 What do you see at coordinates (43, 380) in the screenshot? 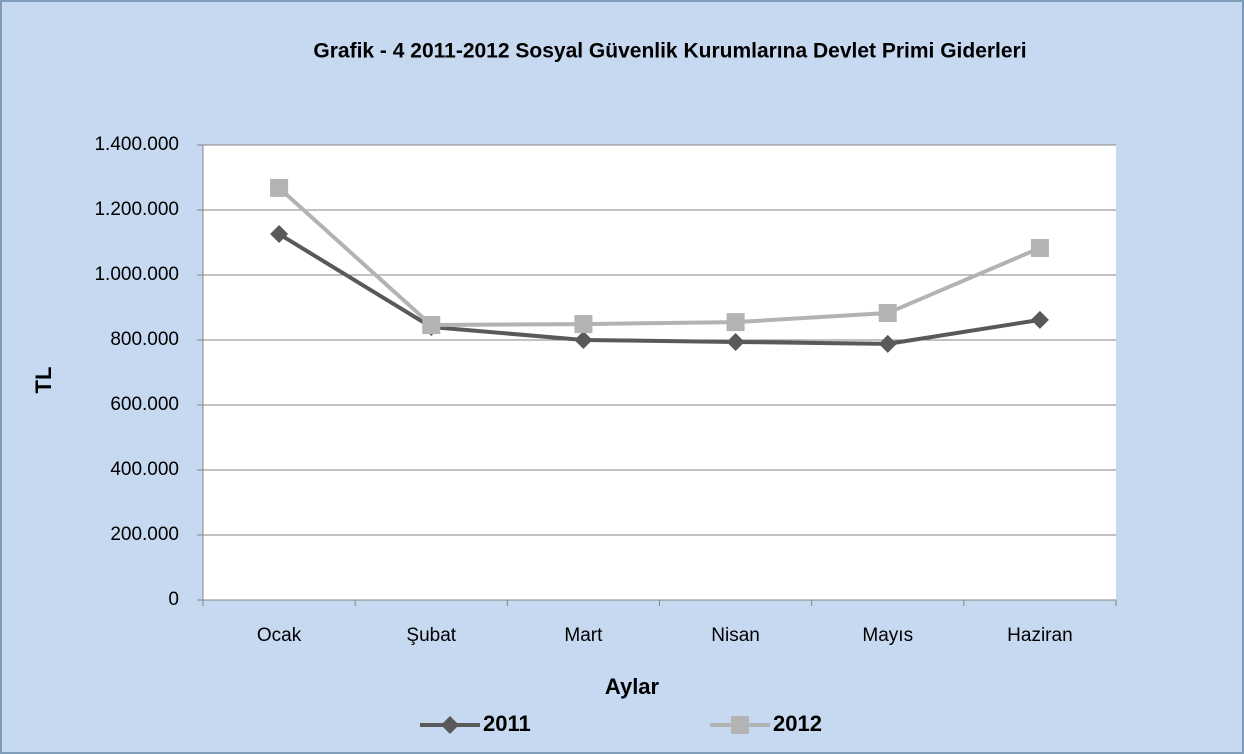
I see `y-axis-label: TL` at bounding box center [43, 380].